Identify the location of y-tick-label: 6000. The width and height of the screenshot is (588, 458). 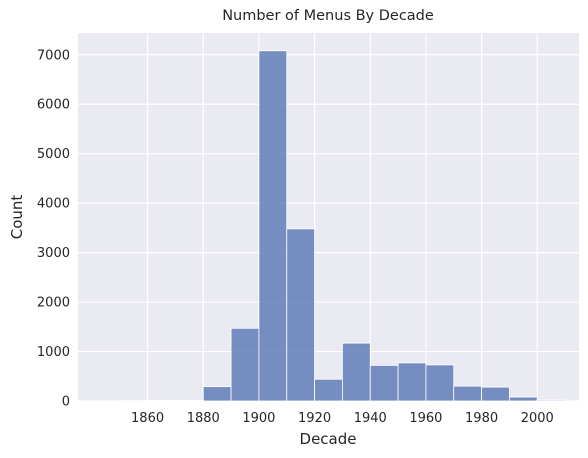
(53, 105).